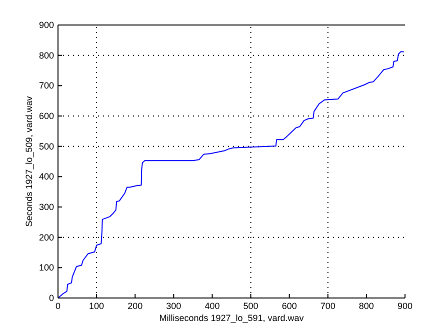  What do you see at coordinates (46, 207) in the screenshot?
I see `y-tick-label: 300` at bounding box center [46, 207].